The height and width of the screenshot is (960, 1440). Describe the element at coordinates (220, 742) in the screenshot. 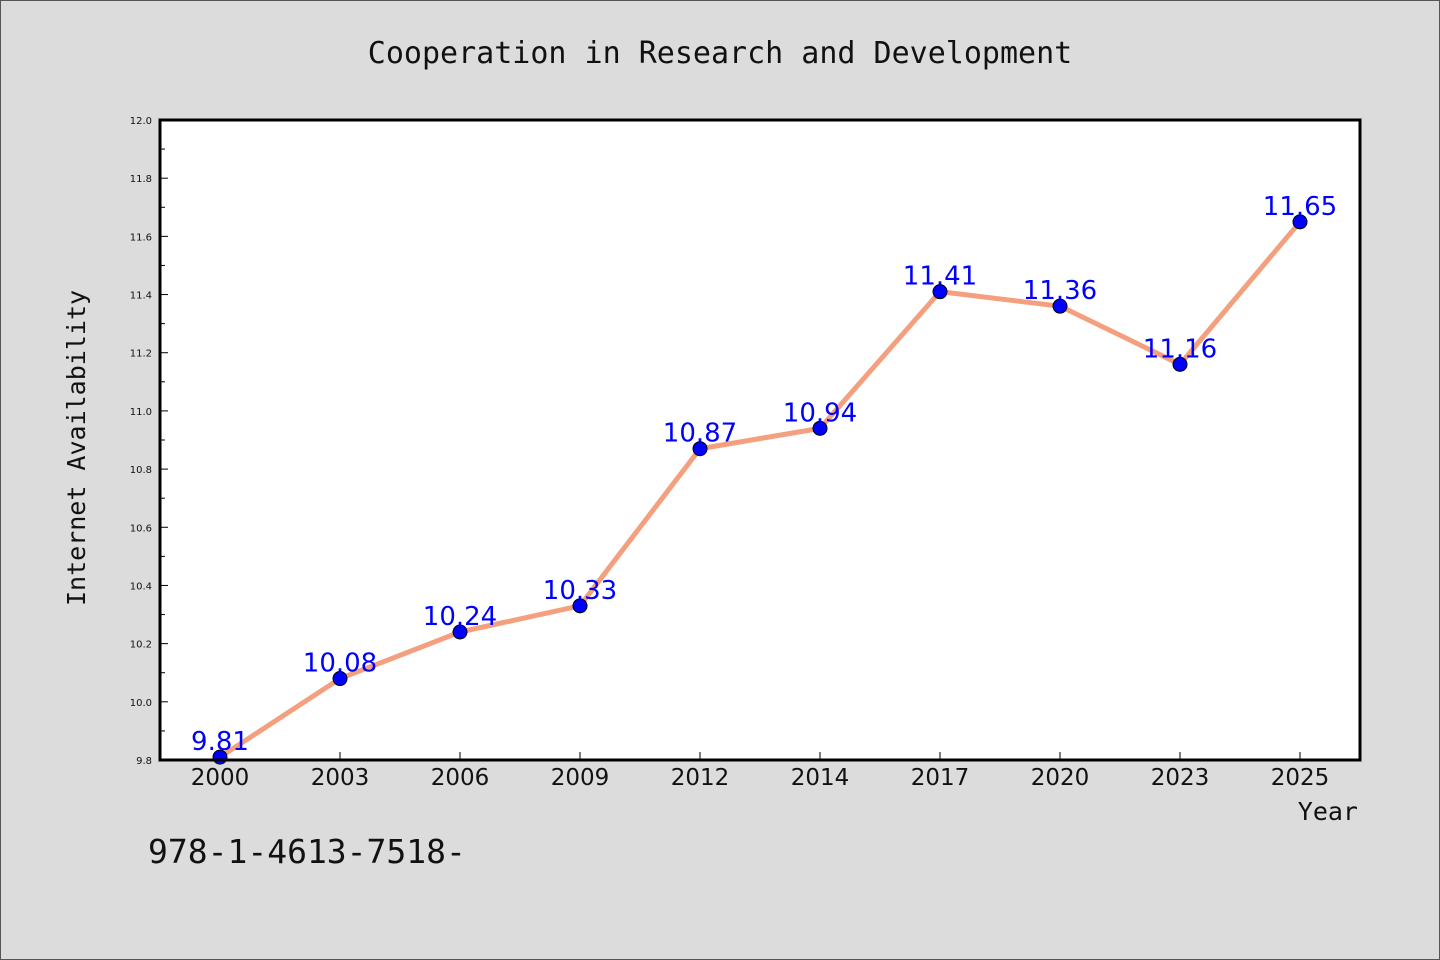

I see `data-label: 9.81` at that location.